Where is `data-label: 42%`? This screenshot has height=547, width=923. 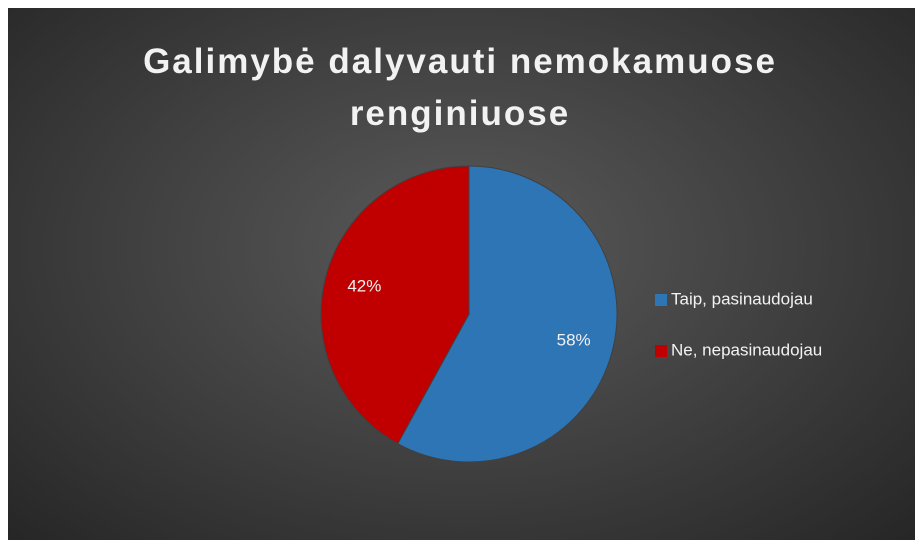 data-label: 42% is located at coordinates (364, 286).